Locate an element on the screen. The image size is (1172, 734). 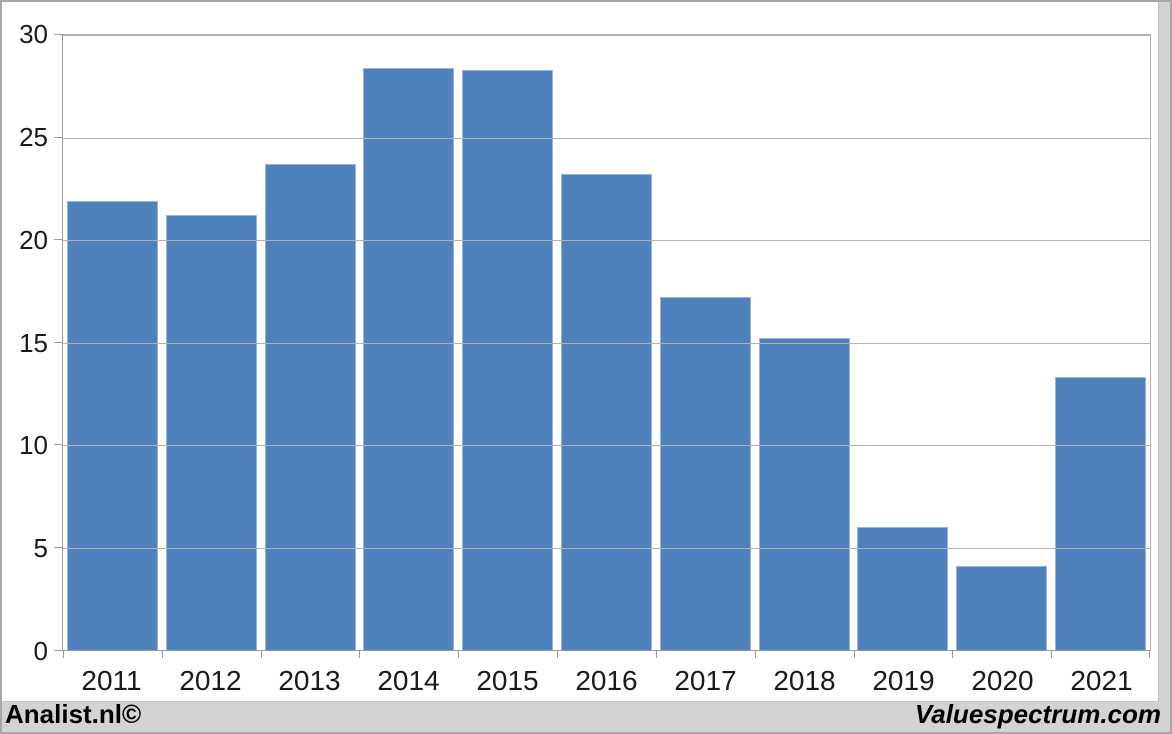
bar-slot-2012 is located at coordinates (211, 342).